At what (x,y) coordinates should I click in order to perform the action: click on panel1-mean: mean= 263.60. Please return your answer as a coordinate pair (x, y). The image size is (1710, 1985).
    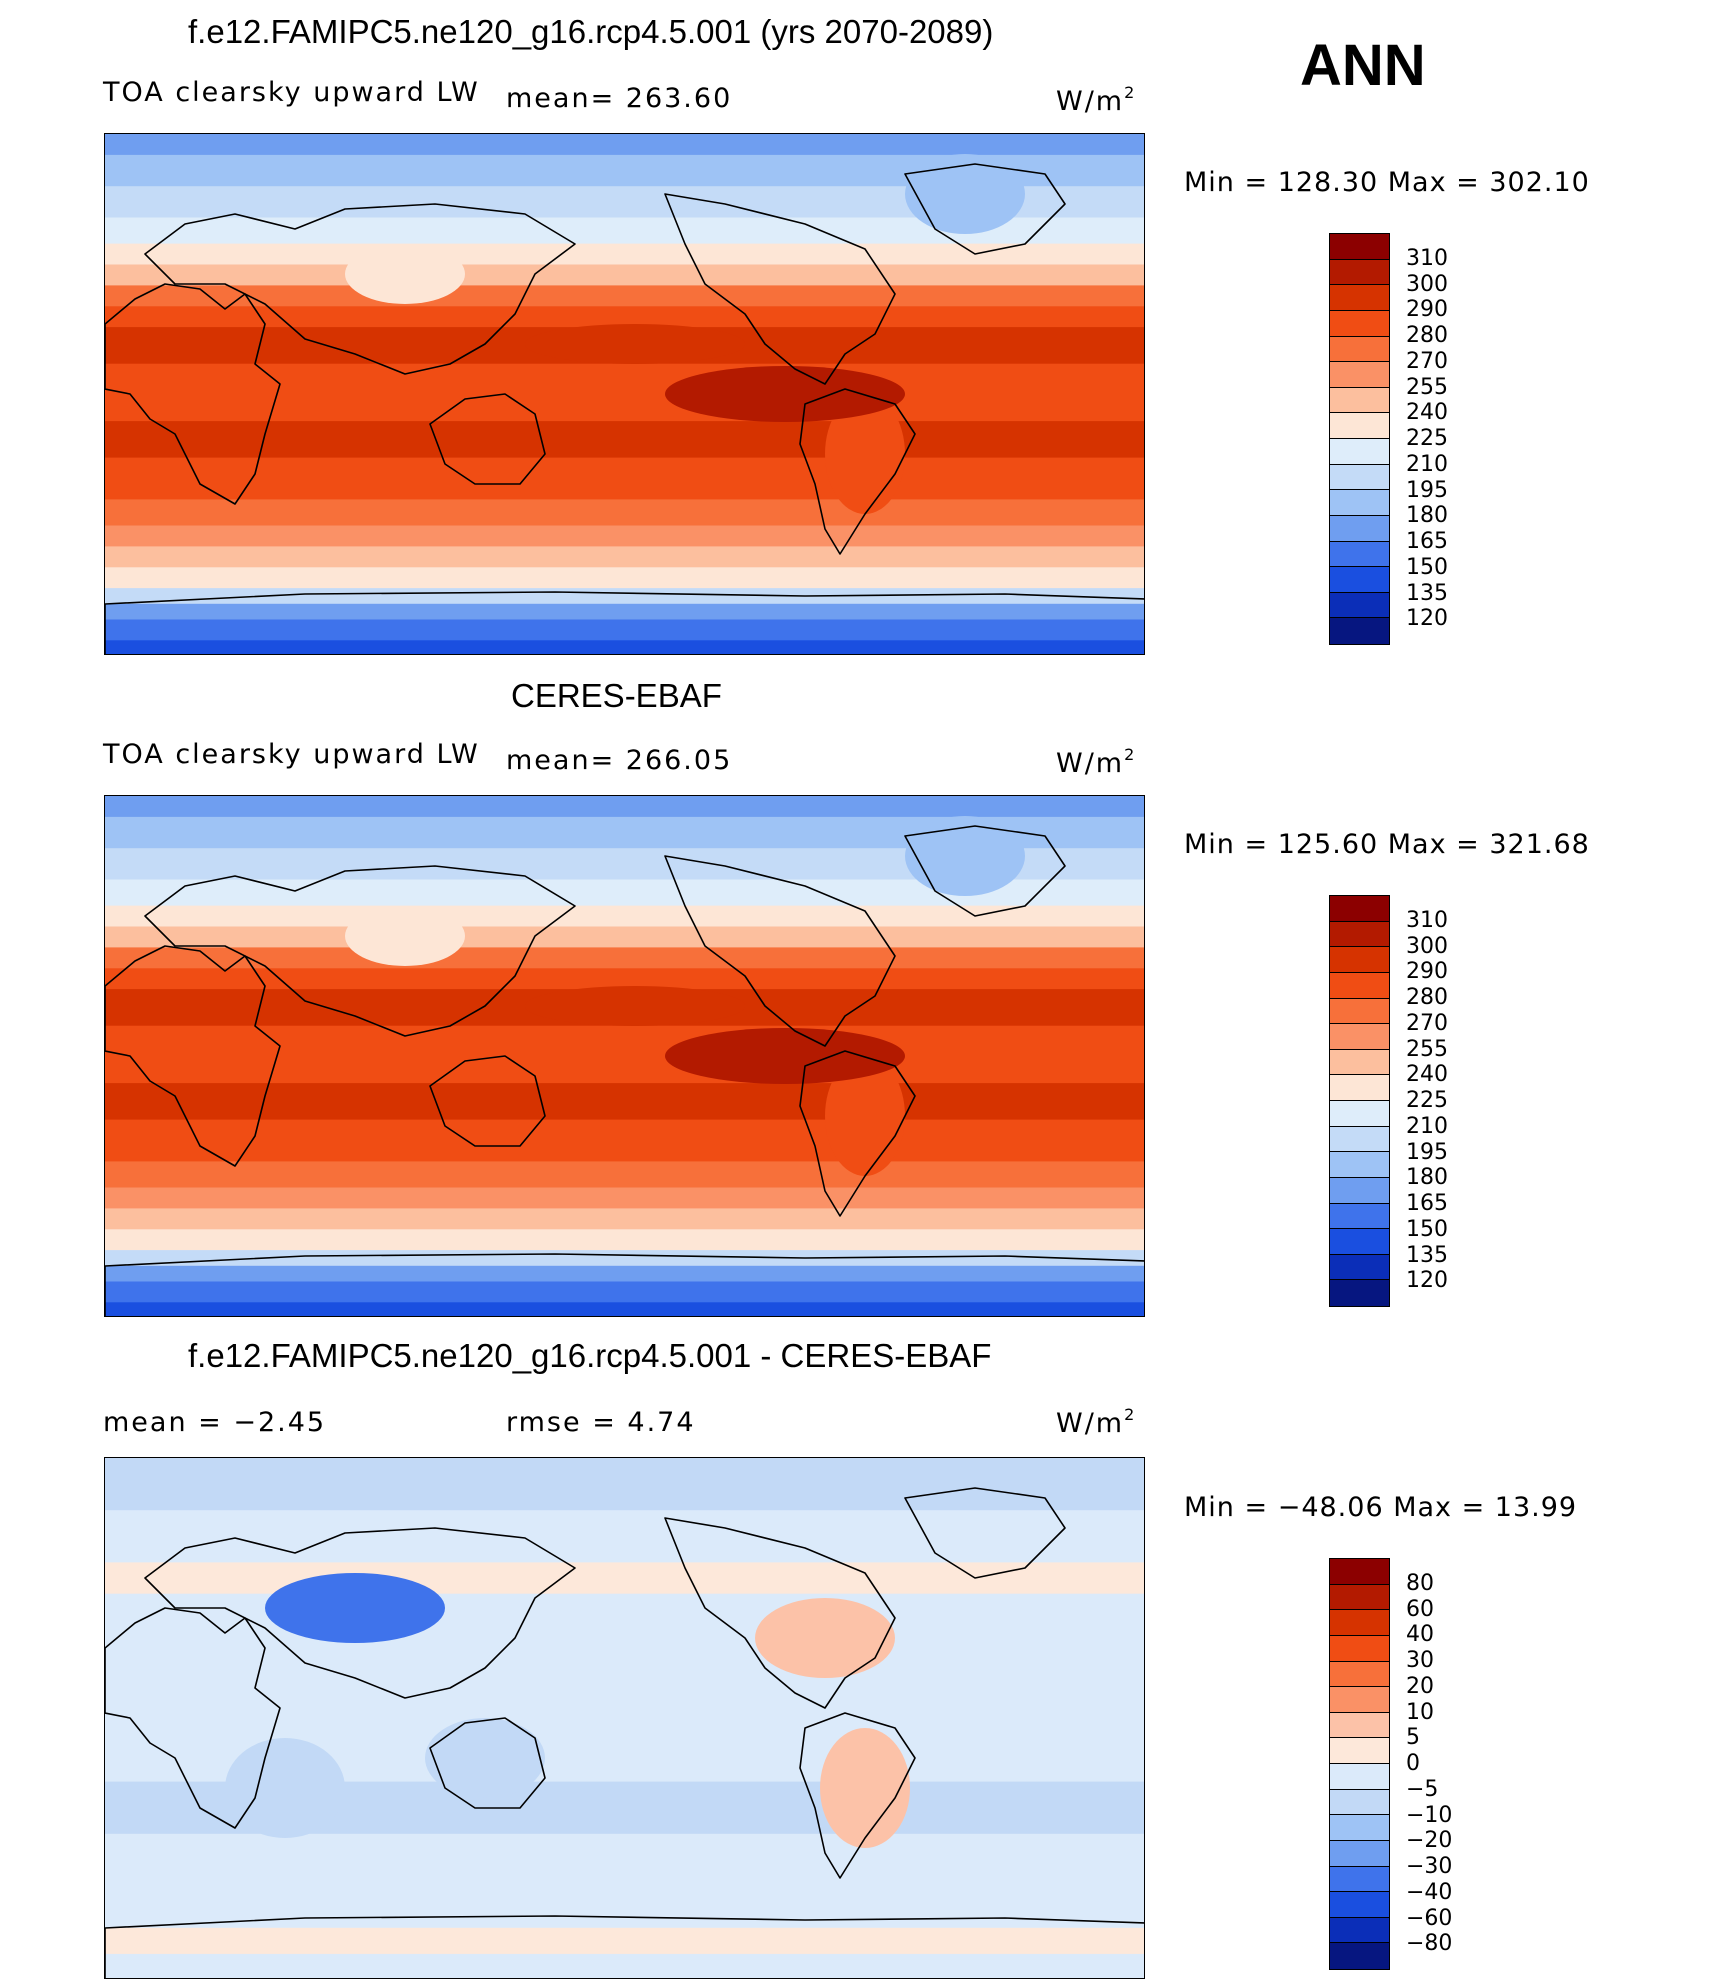
    Looking at the image, I should click on (619, 98).